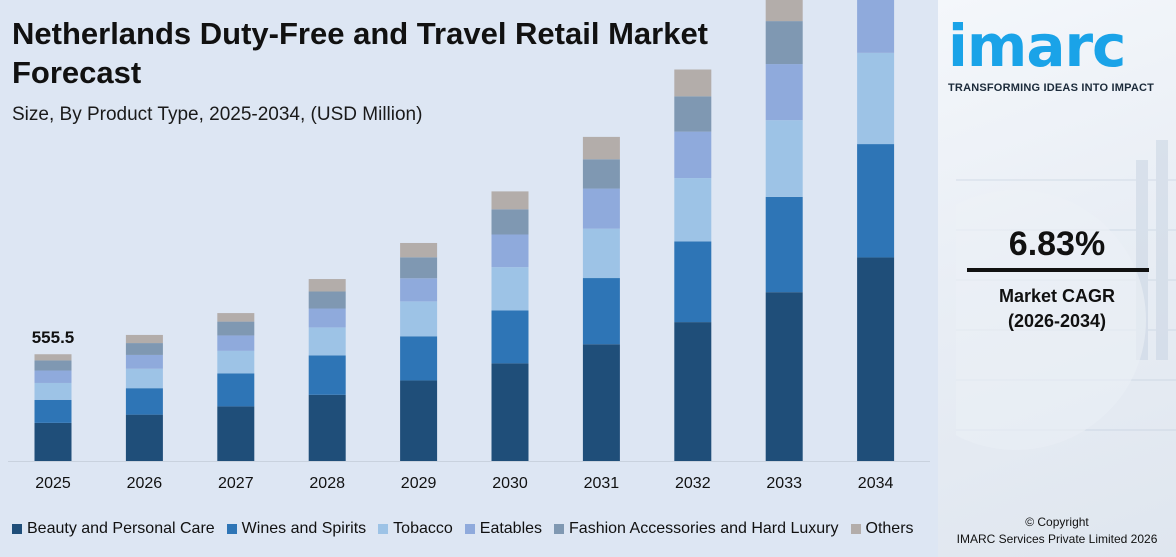 The image size is (1176, 557). What do you see at coordinates (784, 244) in the screenshot?
I see `bar-segment-wines-and-spirits-2033` at bounding box center [784, 244].